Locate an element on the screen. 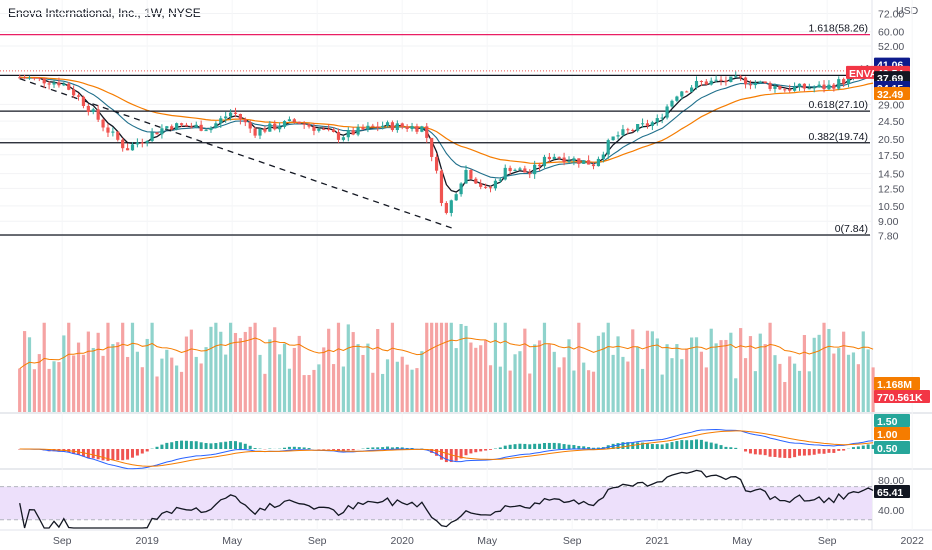 The width and height of the screenshot is (932, 550). price-tick-label: 7.80 is located at coordinates (888, 237).